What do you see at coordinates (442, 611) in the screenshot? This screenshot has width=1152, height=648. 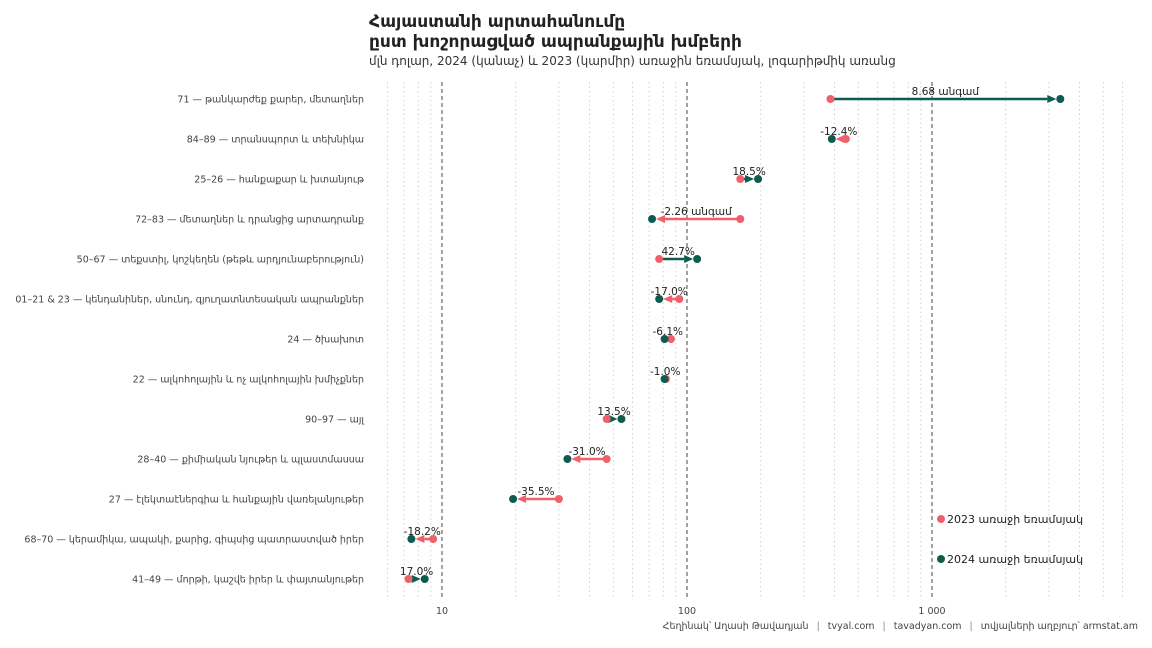 I see `x-tick-label: 10` at bounding box center [442, 611].